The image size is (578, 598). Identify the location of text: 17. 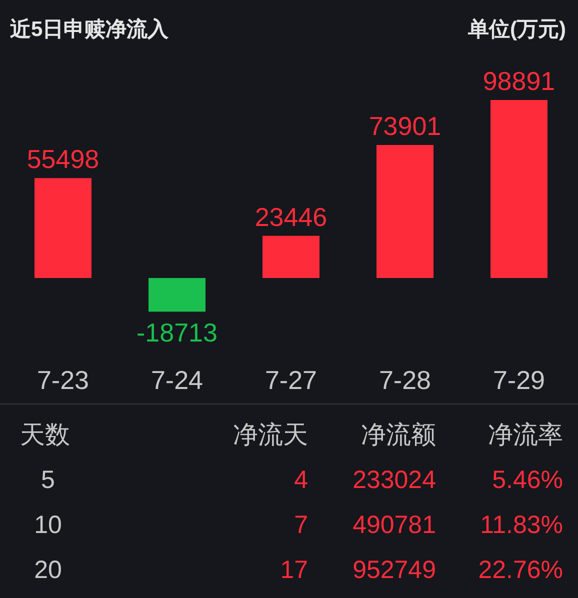
(294, 570).